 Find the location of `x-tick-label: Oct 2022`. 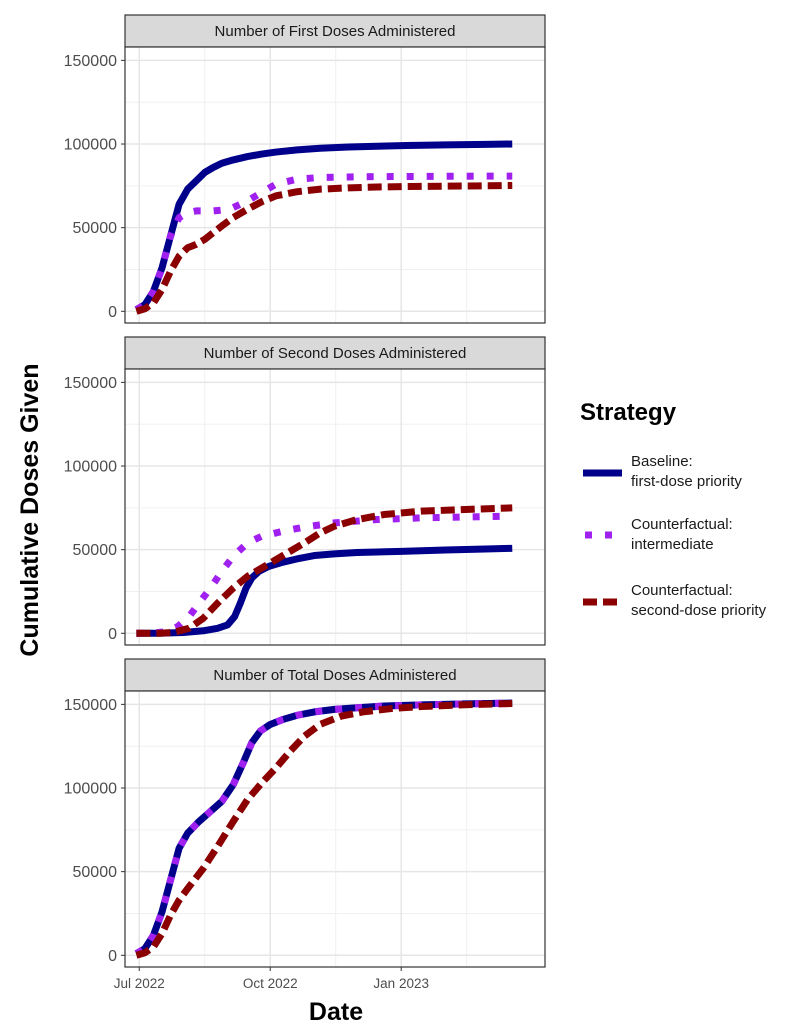

x-tick-label: Oct 2022 is located at coordinates (270, 983).